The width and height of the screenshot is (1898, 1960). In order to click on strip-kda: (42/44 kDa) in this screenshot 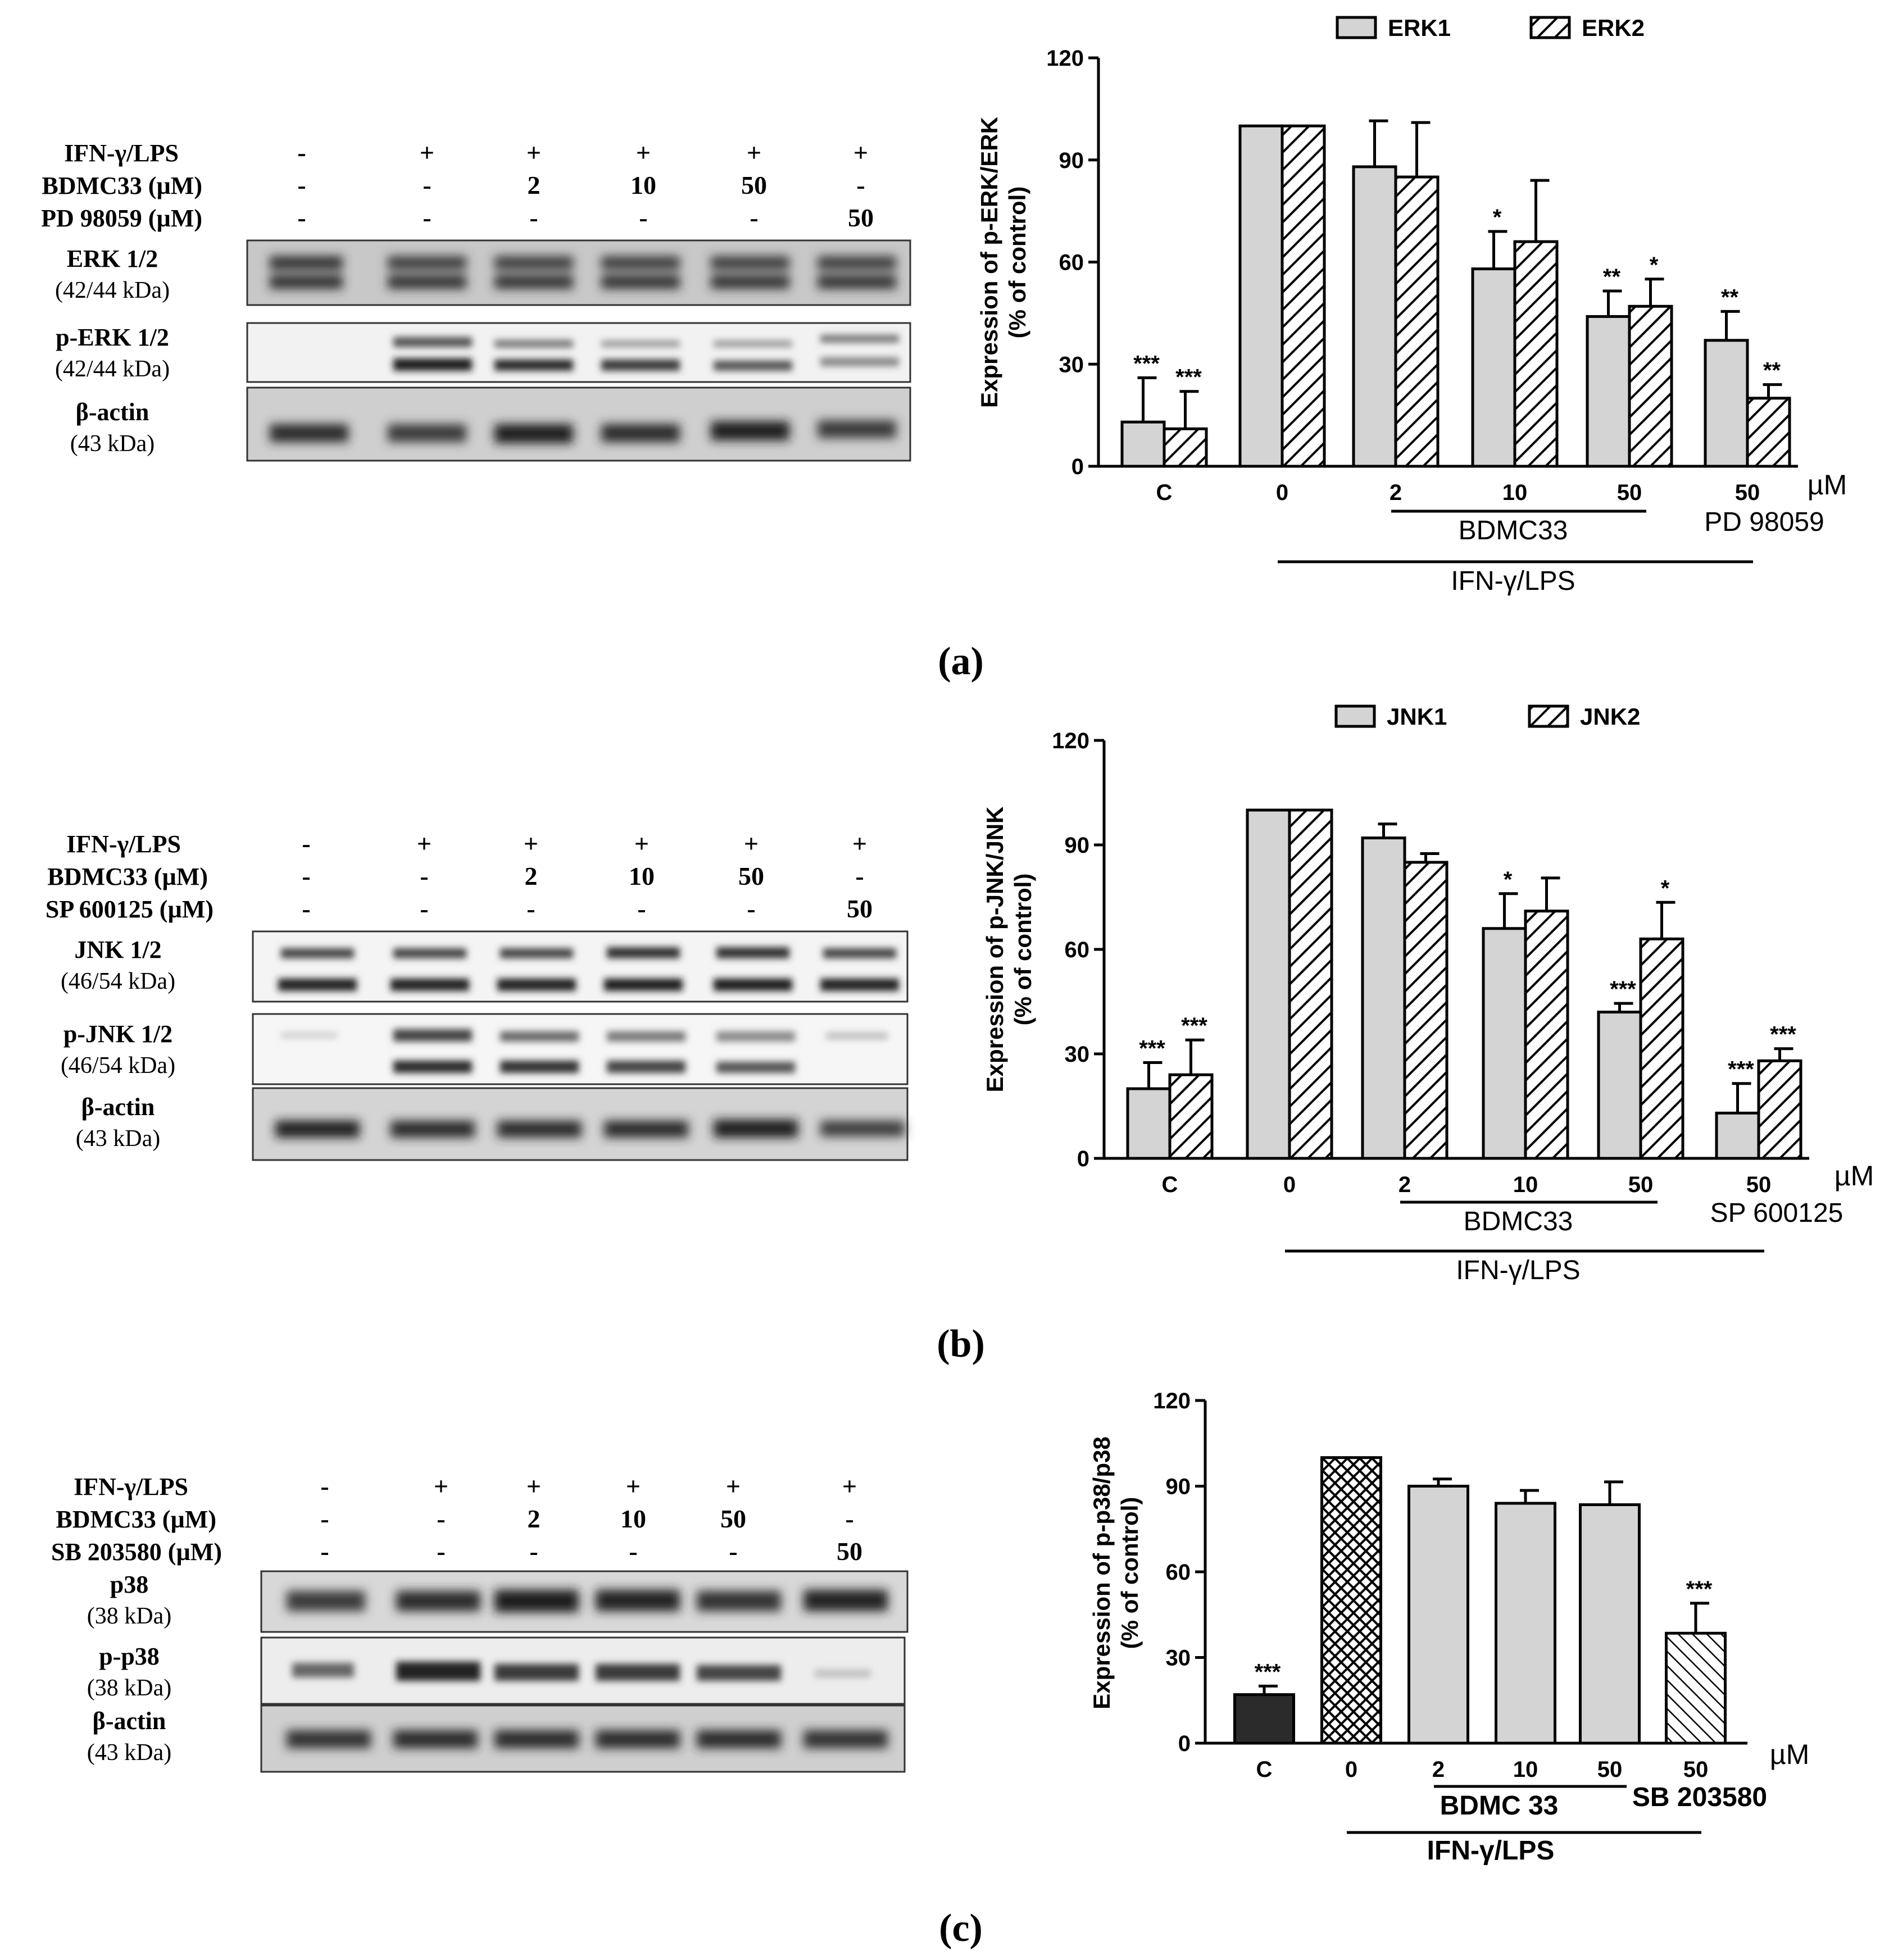, I will do `click(112, 369)`.